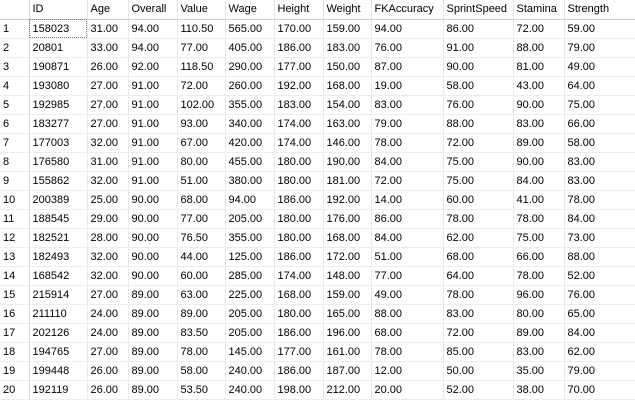  What do you see at coordinates (478, 352) in the screenshot?
I see `cell-sprintspeed: 85.00` at bounding box center [478, 352].